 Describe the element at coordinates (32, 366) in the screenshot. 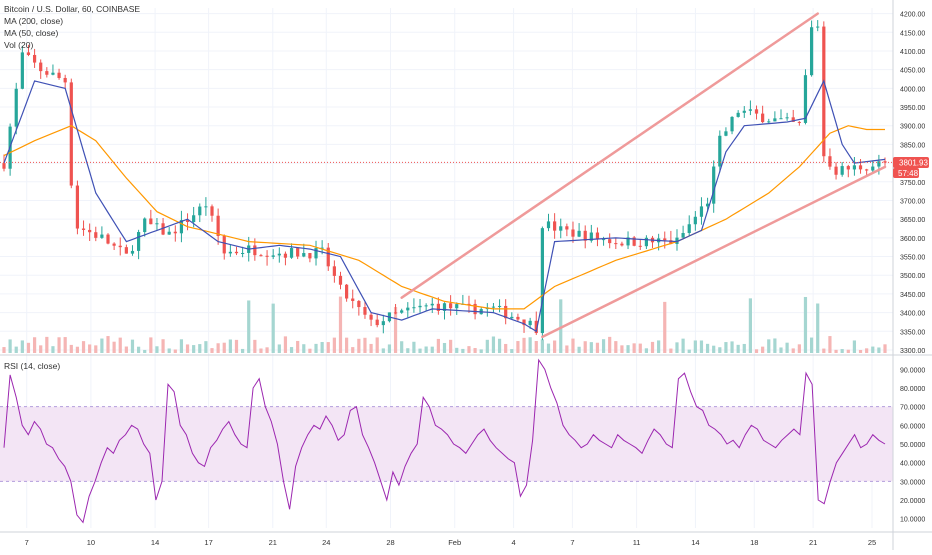

I see `rsi-legend: RSI (14, close)` at that location.